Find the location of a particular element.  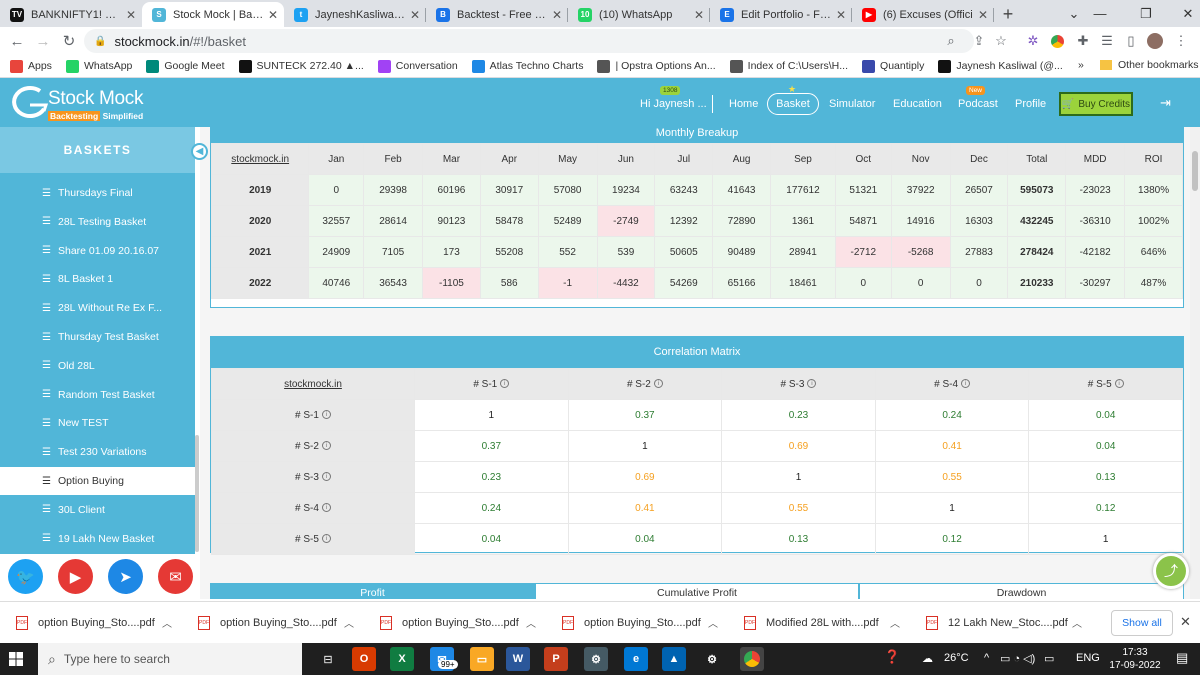

bookmark-item: Conversation is located at coordinates (417, 66).